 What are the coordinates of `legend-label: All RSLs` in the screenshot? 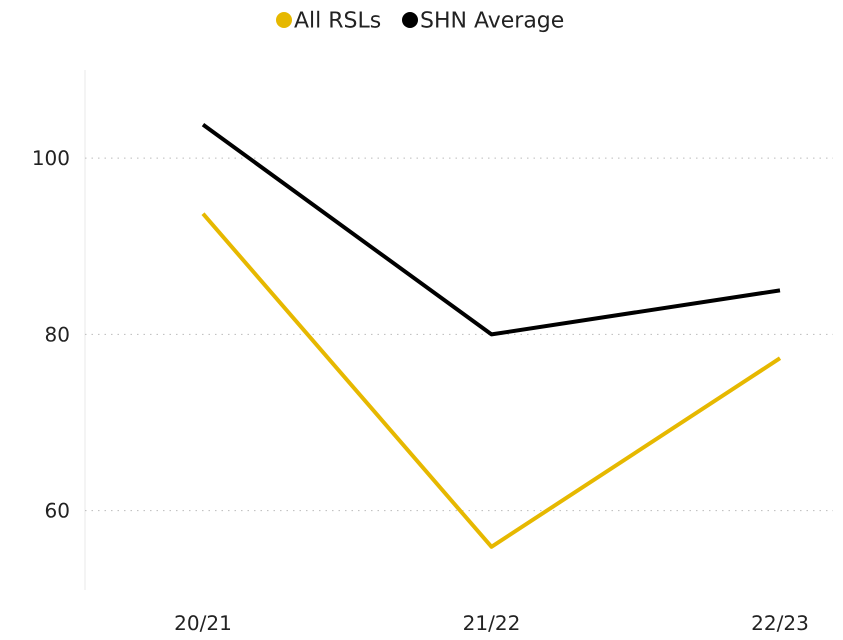 It's located at (338, 21).